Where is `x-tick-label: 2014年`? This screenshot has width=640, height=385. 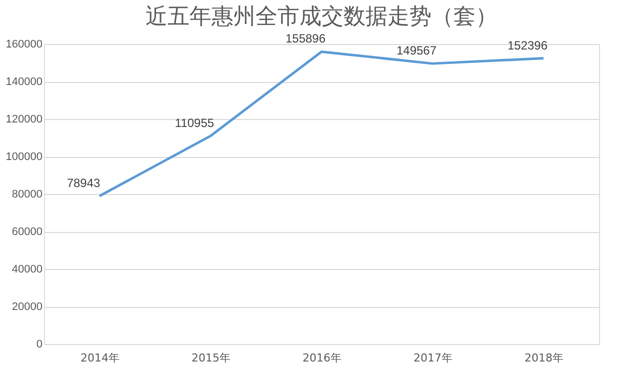
x-tick-label: 2014年 is located at coordinates (100, 358).